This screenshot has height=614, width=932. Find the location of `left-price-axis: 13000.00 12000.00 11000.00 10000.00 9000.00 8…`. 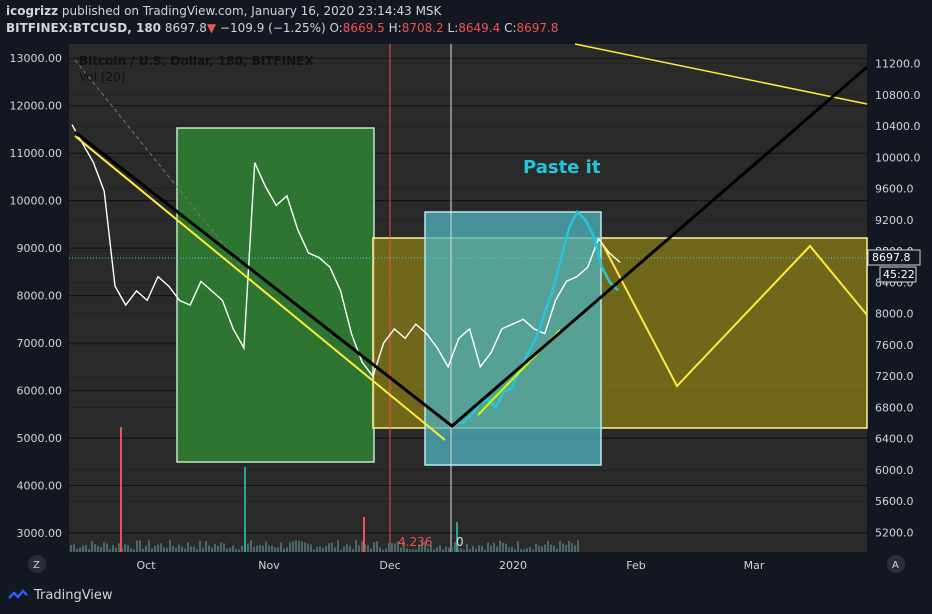

left-price-axis: 13000.00 12000.00 11000.00 10000.00 9000.00 8… is located at coordinates (36, 296).